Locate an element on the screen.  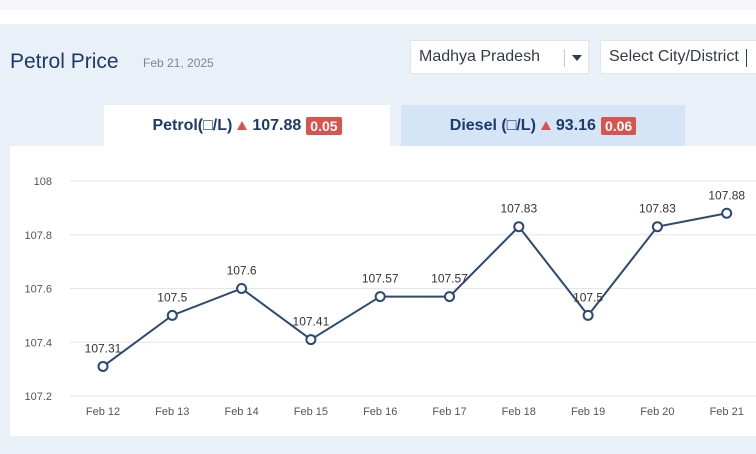
state-select: Madhya Pradesh is located at coordinates (499, 57).